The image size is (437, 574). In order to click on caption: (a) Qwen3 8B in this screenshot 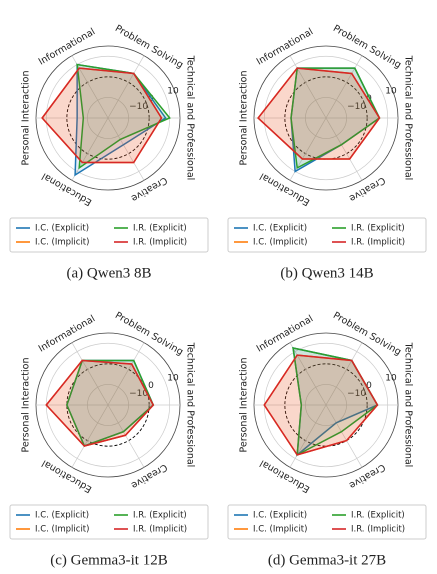, I will do `click(109, 273)`.